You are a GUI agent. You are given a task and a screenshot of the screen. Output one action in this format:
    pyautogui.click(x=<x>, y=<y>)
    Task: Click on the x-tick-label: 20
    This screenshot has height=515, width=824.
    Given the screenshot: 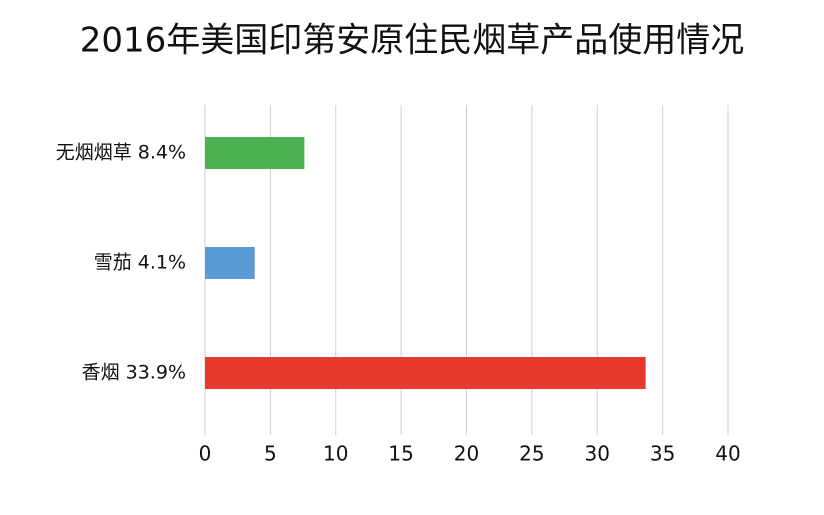 What is the action you would take?
    pyautogui.click(x=466, y=454)
    